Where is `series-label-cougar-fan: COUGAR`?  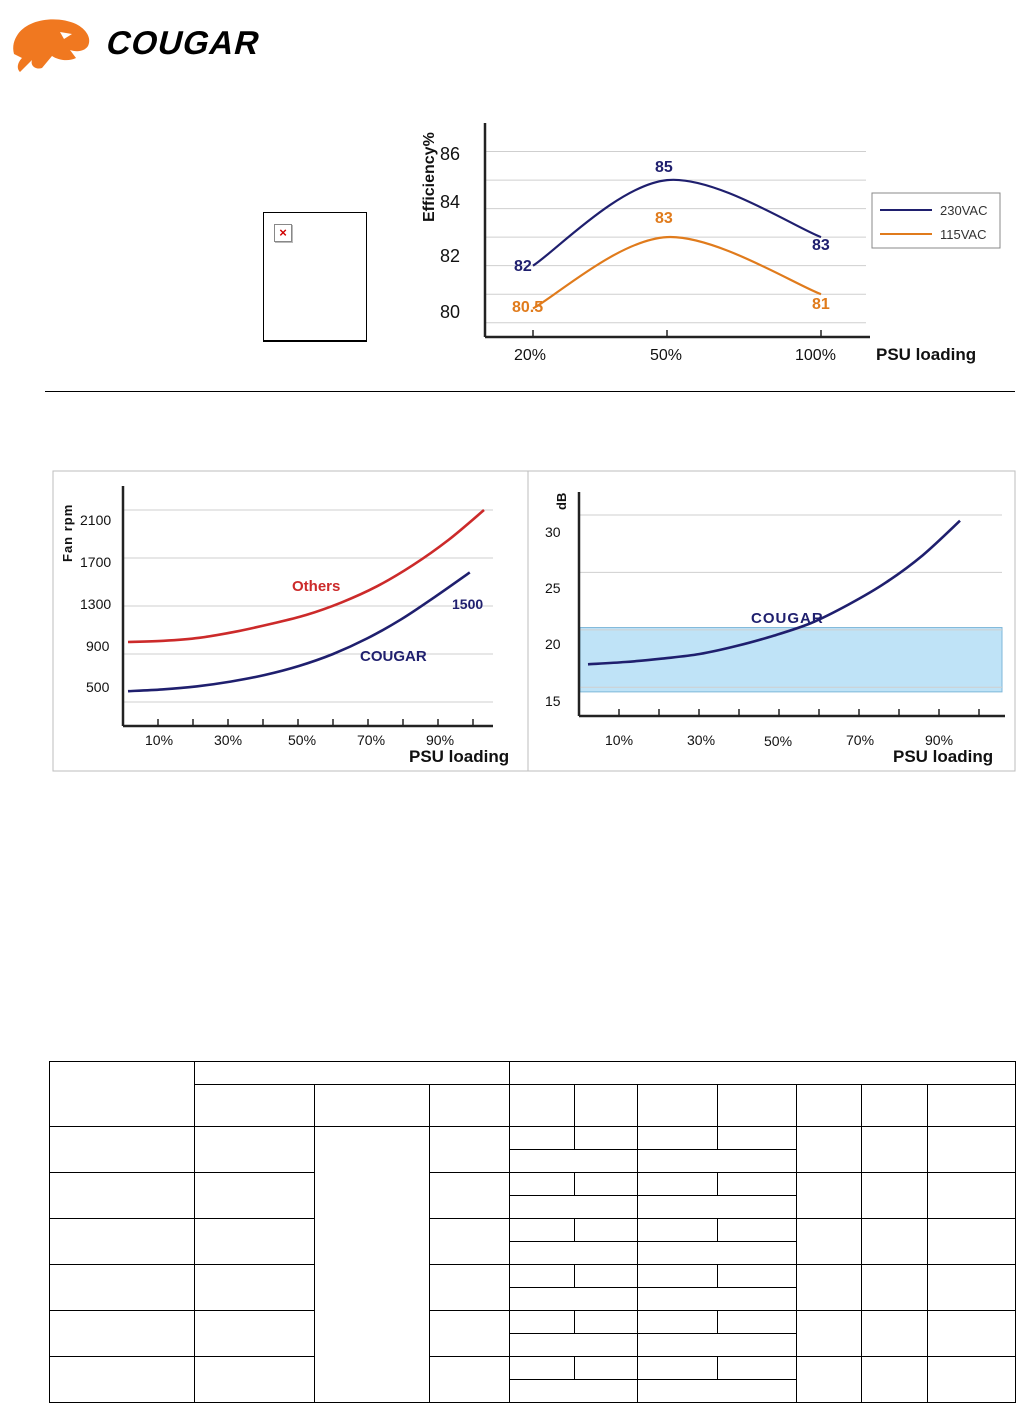
series-label-cougar-fan: COUGAR is located at coordinates (393, 656).